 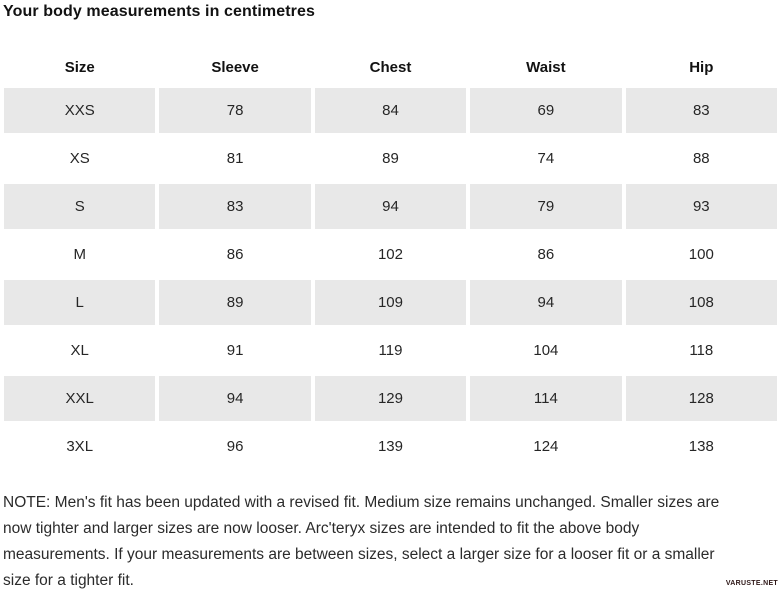 I want to click on cell-waist: 74, so click(x=546, y=158).